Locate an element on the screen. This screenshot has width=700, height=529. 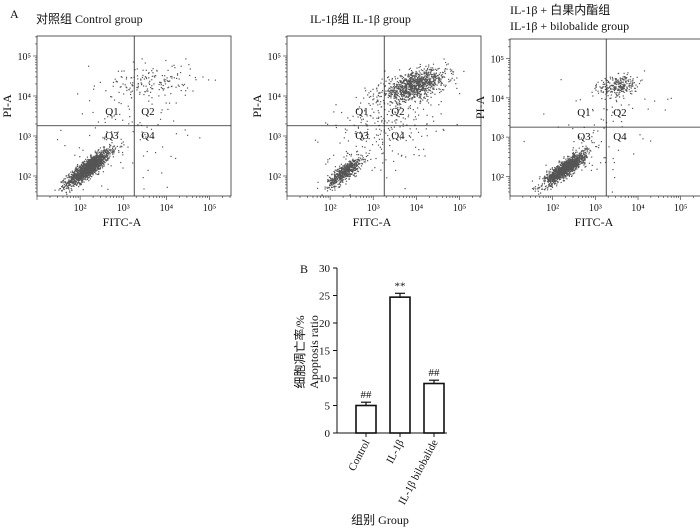
event-dots is located at coordinates (389, 127).